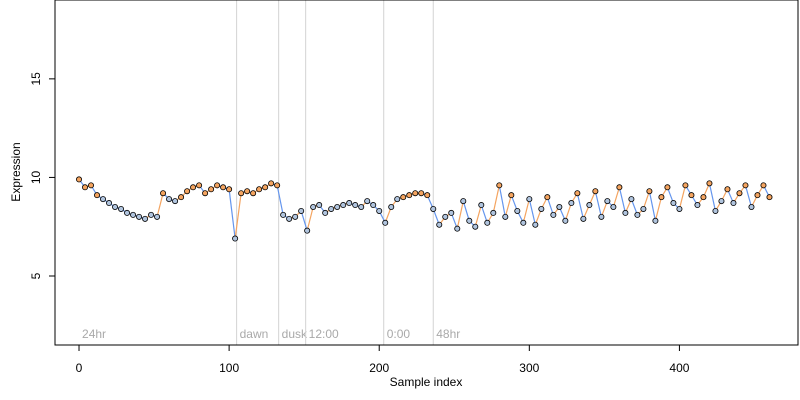 This screenshot has height=400, width=800. I want to click on phase-label: 48hr, so click(448, 334).